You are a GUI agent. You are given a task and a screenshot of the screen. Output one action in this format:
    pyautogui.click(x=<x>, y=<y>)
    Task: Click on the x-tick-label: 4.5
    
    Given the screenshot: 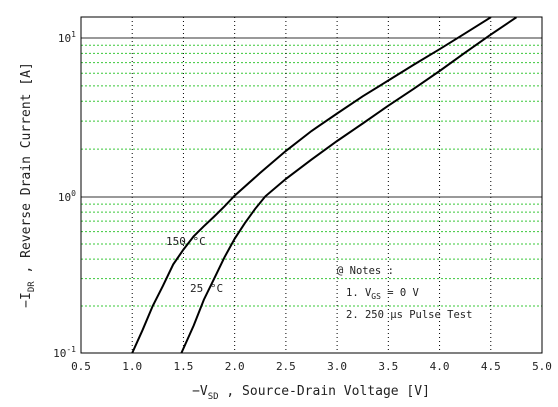 What is the action you would take?
    pyautogui.click(x=491, y=366)
    